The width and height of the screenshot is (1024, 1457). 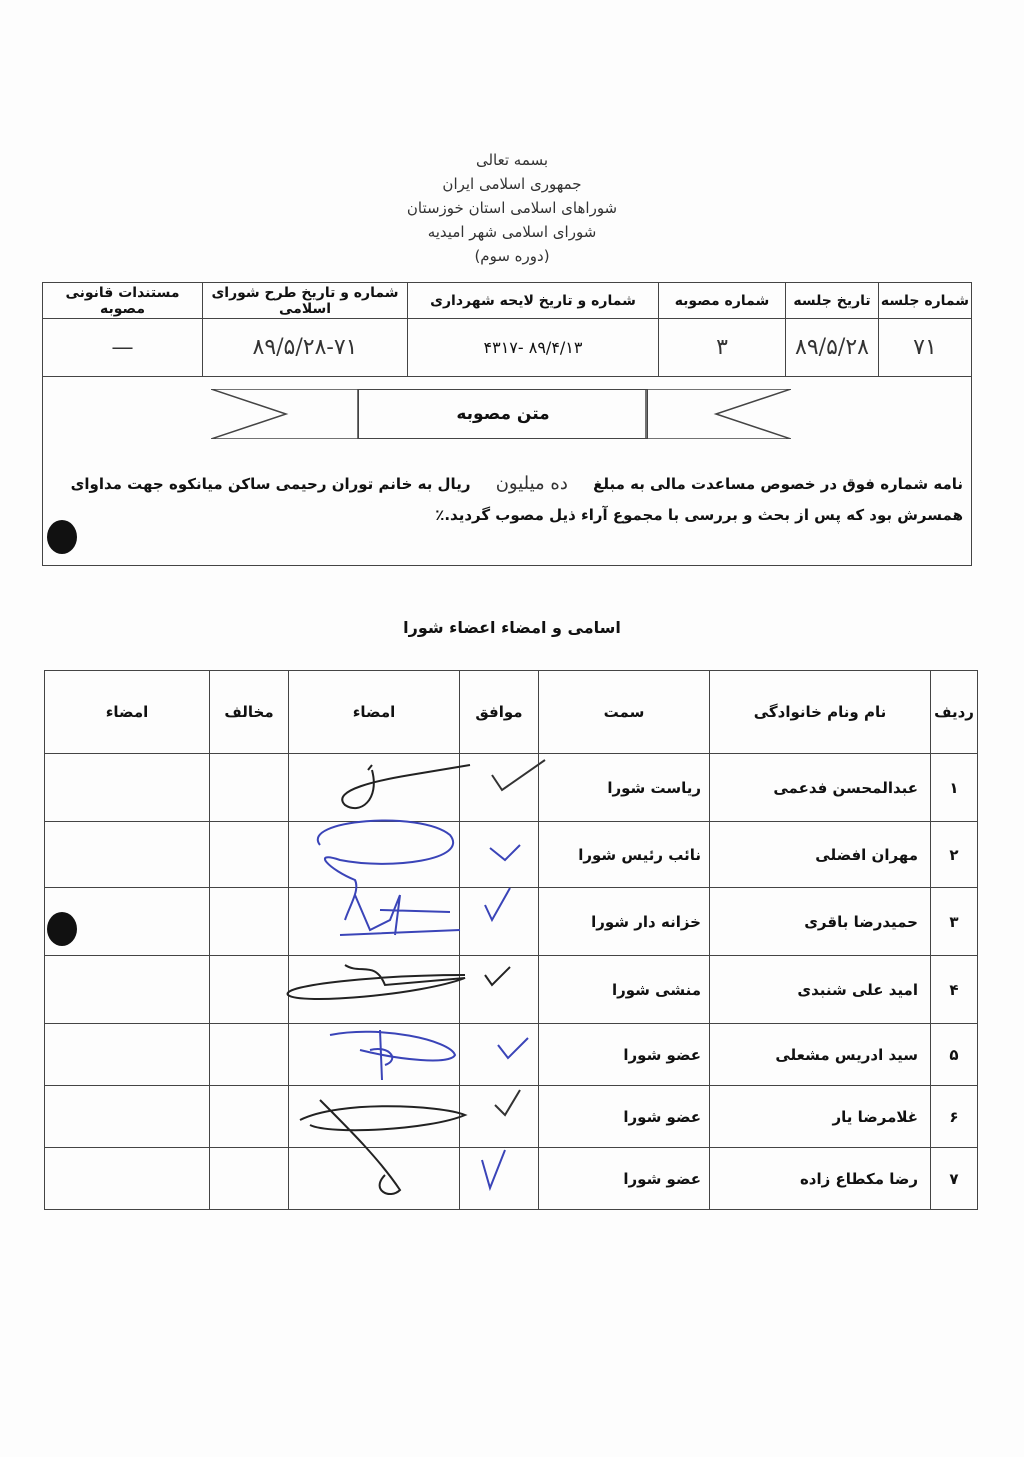 What do you see at coordinates (954, 854) in the screenshot?
I see `row-number: ۲` at bounding box center [954, 854].